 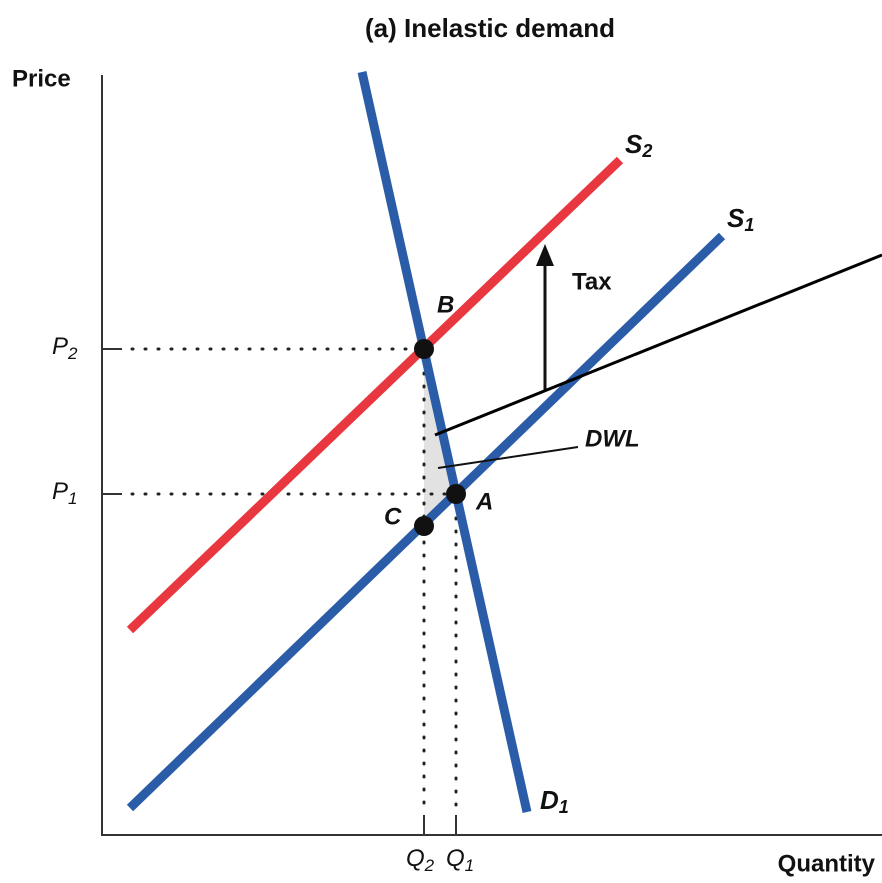 I want to click on tax-label: Tax, so click(x=592, y=281).